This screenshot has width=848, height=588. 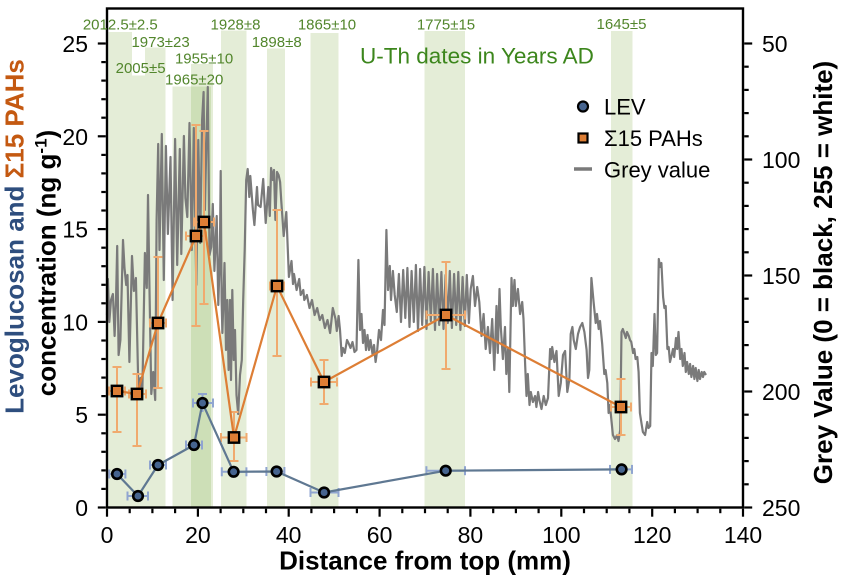 What do you see at coordinates (75, 322) in the screenshot?
I see `svg-text: 10` at bounding box center [75, 322].